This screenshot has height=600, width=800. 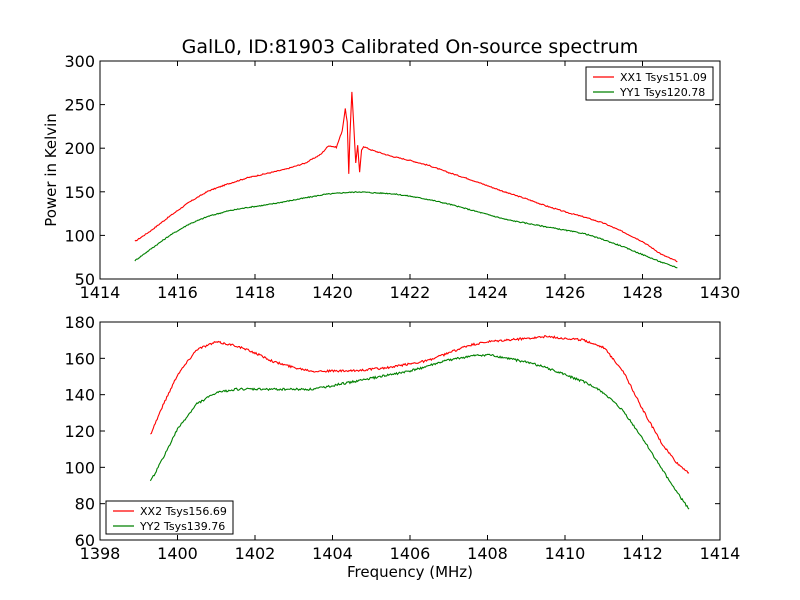 I want to click on y-tick-label: 120, so click(x=79, y=431).